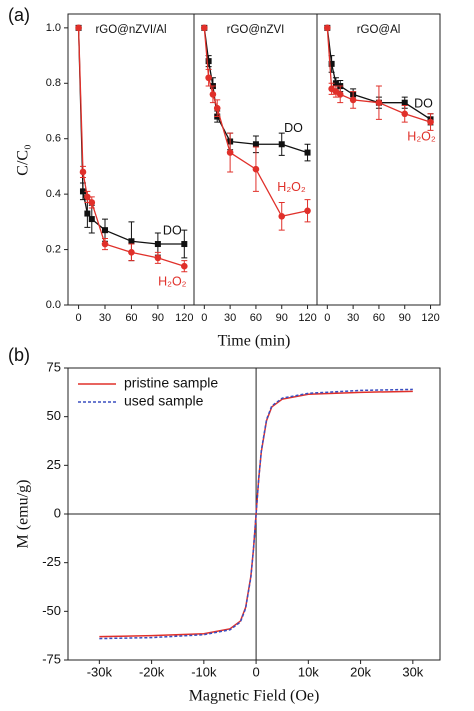  Describe the element at coordinates (53, 83) in the screenshot. I see `y-tick-label: 0.8` at that location.